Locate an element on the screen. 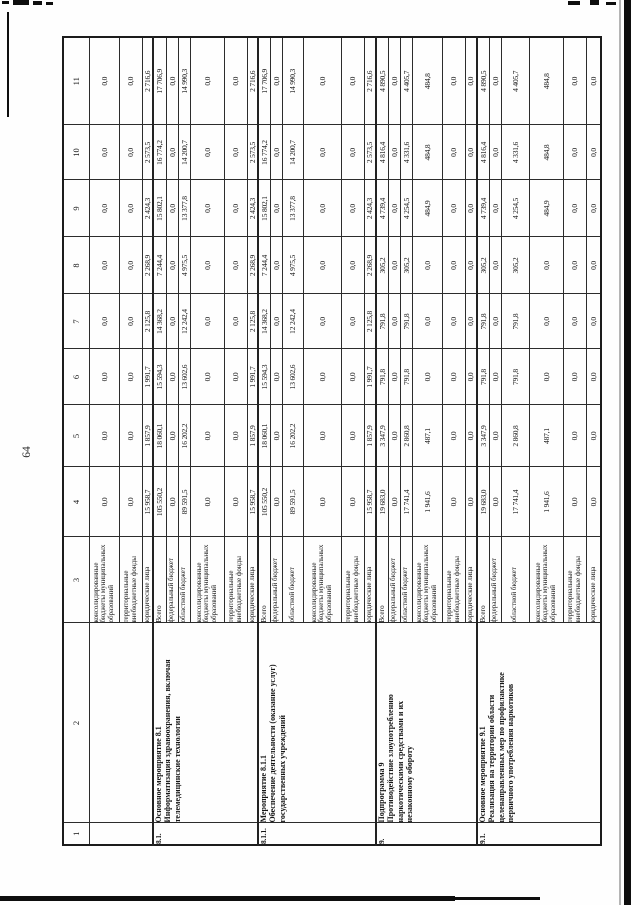  col-header-cell: 6 is located at coordinates (76, 377).